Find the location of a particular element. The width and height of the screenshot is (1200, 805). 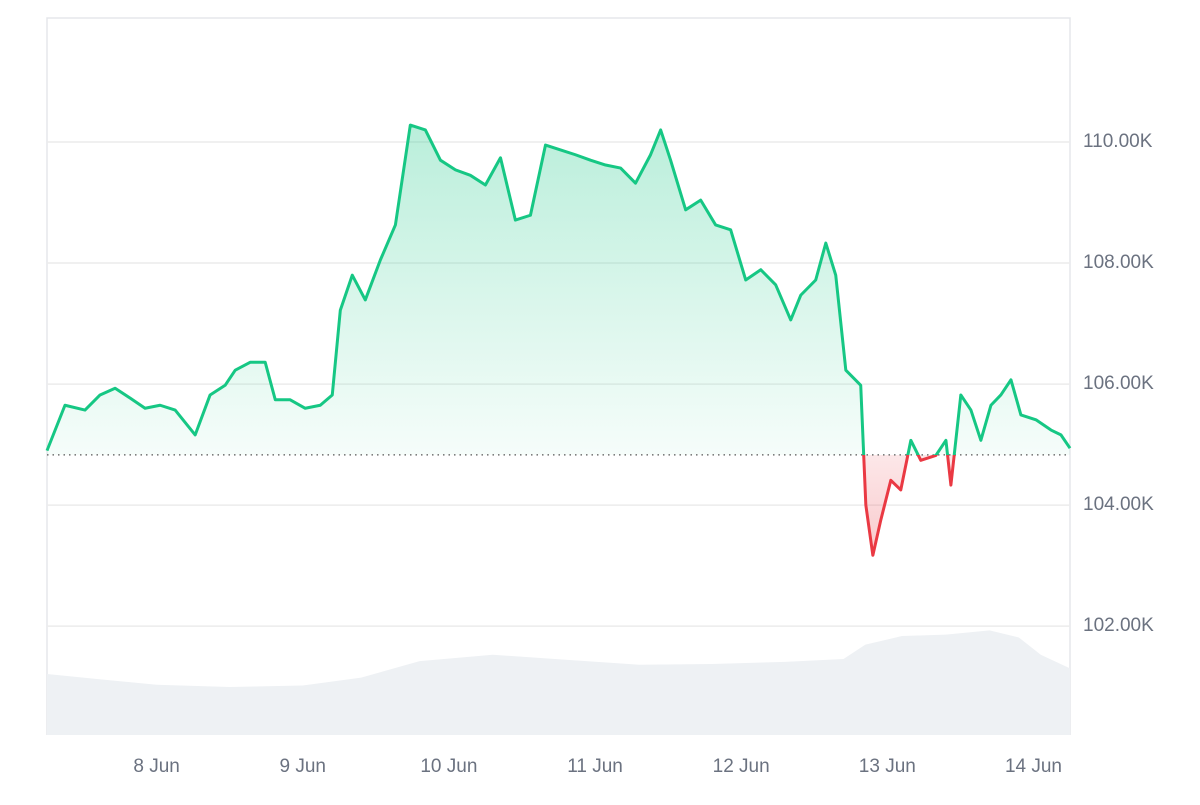

y-tick-label: 104.00K is located at coordinates (1118, 504).